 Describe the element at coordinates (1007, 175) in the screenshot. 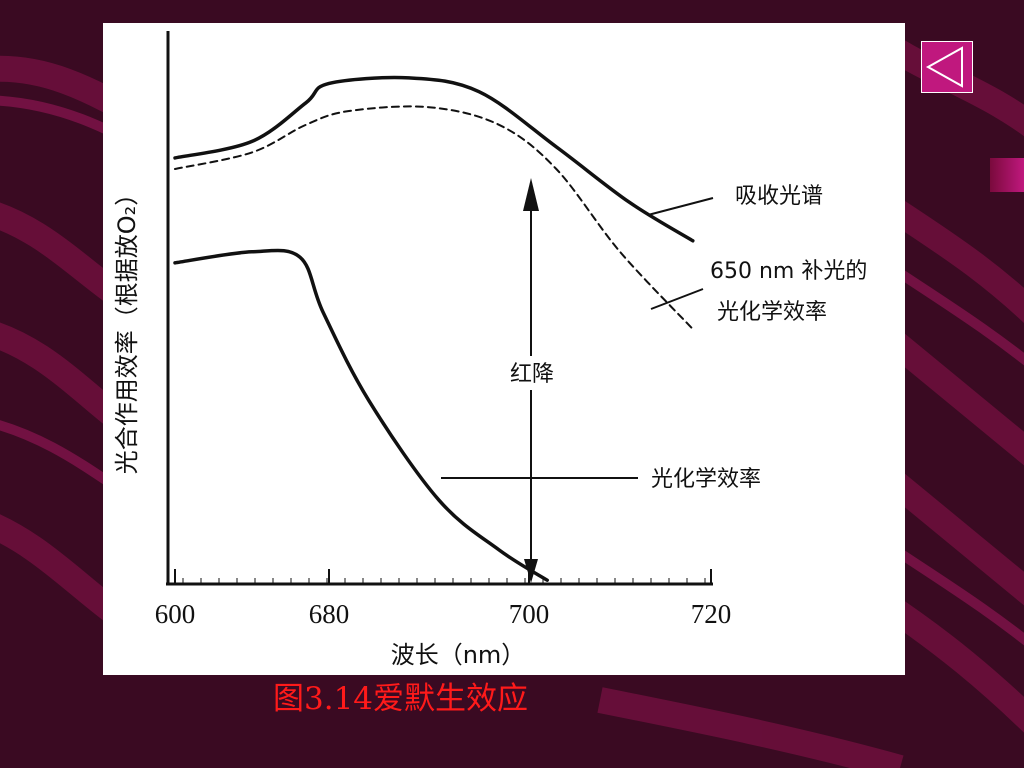

I see `side-tab` at that location.